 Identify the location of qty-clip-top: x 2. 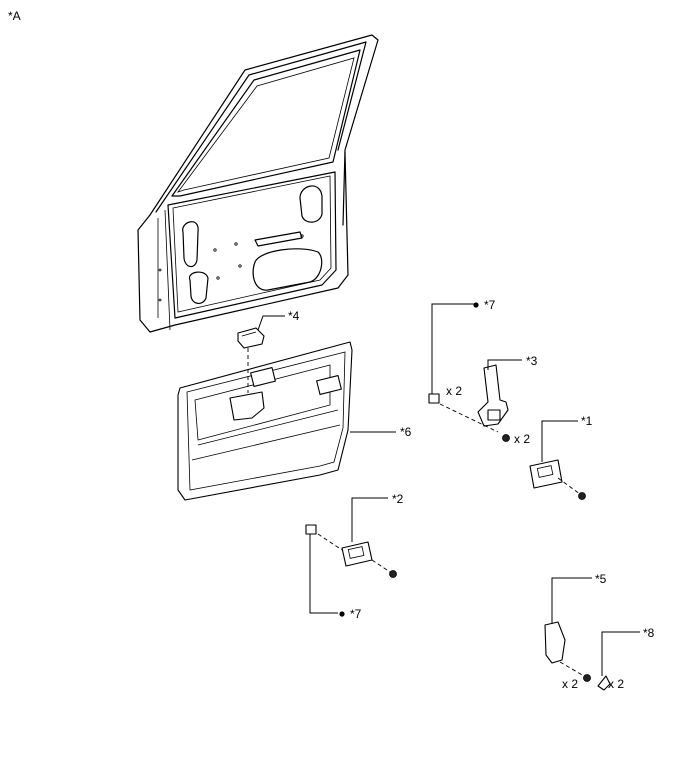
(454, 391).